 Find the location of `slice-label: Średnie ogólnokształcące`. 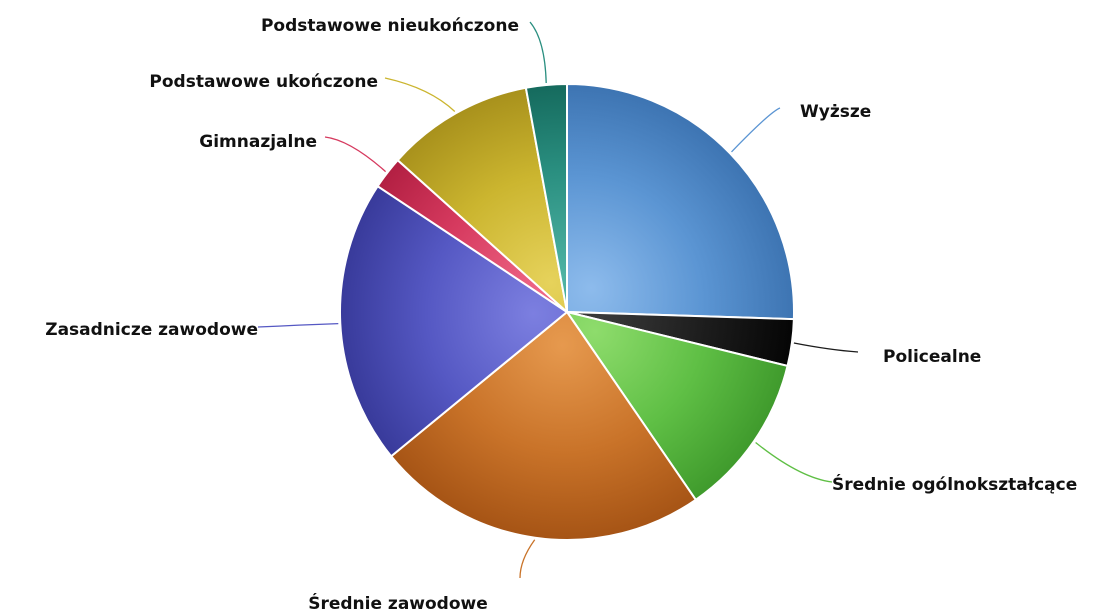

slice-label: Średnie ogólnokształcące is located at coordinates (954, 484).